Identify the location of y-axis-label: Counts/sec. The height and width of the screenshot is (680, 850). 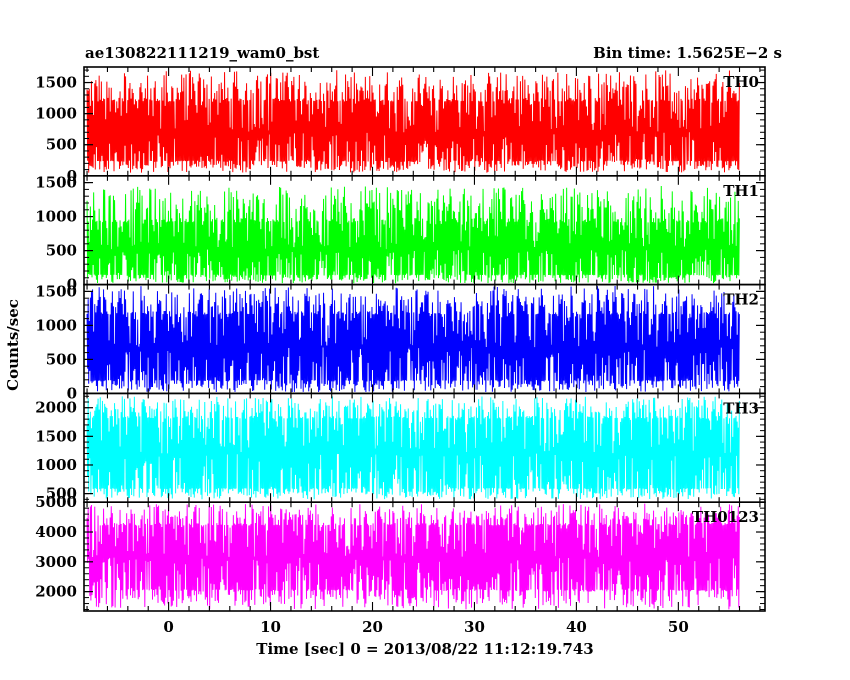
(13, 345).